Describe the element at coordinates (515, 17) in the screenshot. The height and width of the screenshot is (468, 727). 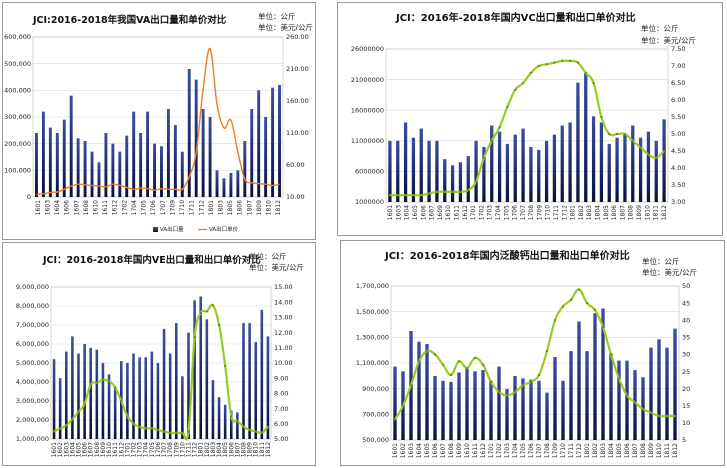
I see `chart-title: JCI：2016年-2018年国内VC出口量和出口单价对比` at that location.